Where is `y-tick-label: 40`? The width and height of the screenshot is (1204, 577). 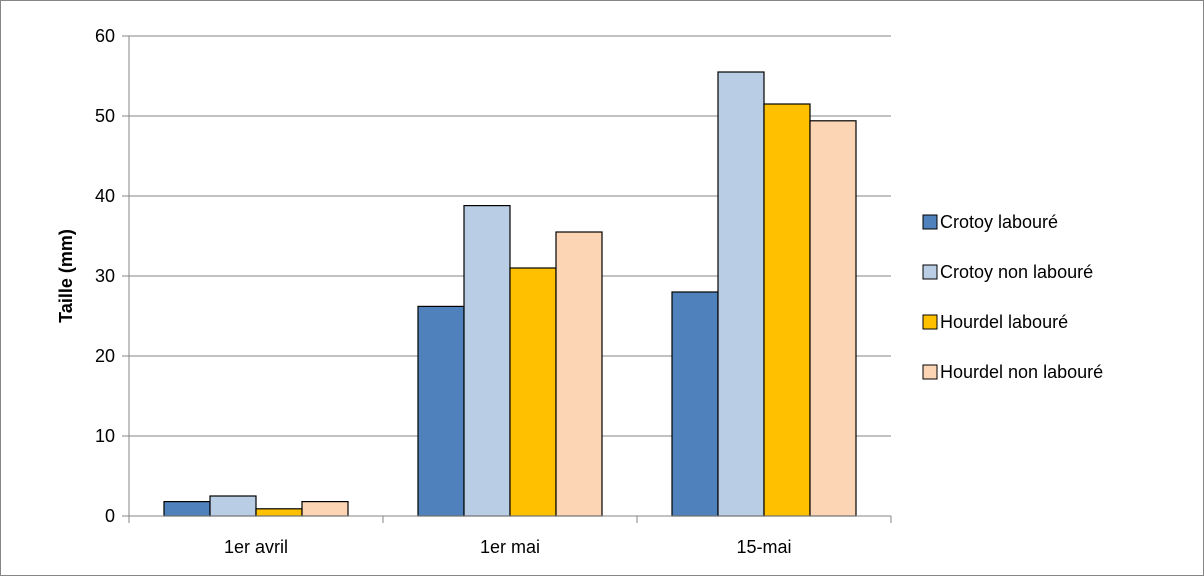 y-tick-label: 40 is located at coordinates (105, 196).